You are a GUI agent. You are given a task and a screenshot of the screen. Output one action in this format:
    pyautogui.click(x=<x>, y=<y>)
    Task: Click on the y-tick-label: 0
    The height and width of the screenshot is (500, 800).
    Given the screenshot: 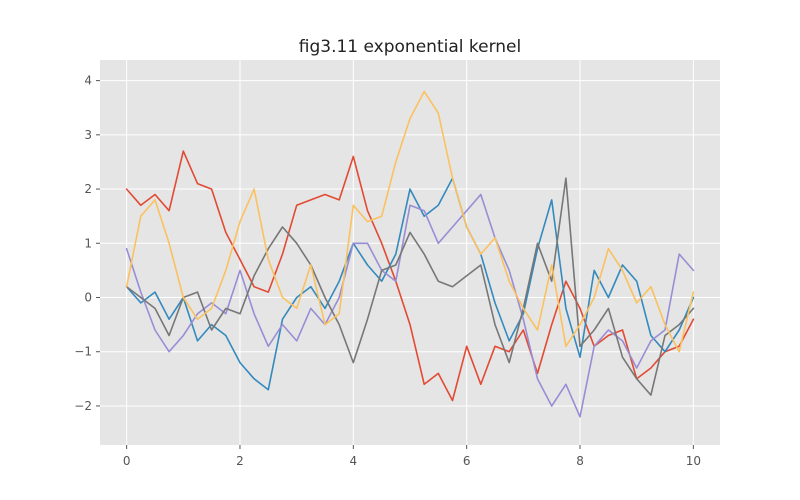 What is the action you would take?
    pyautogui.click(x=88, y=298)
    